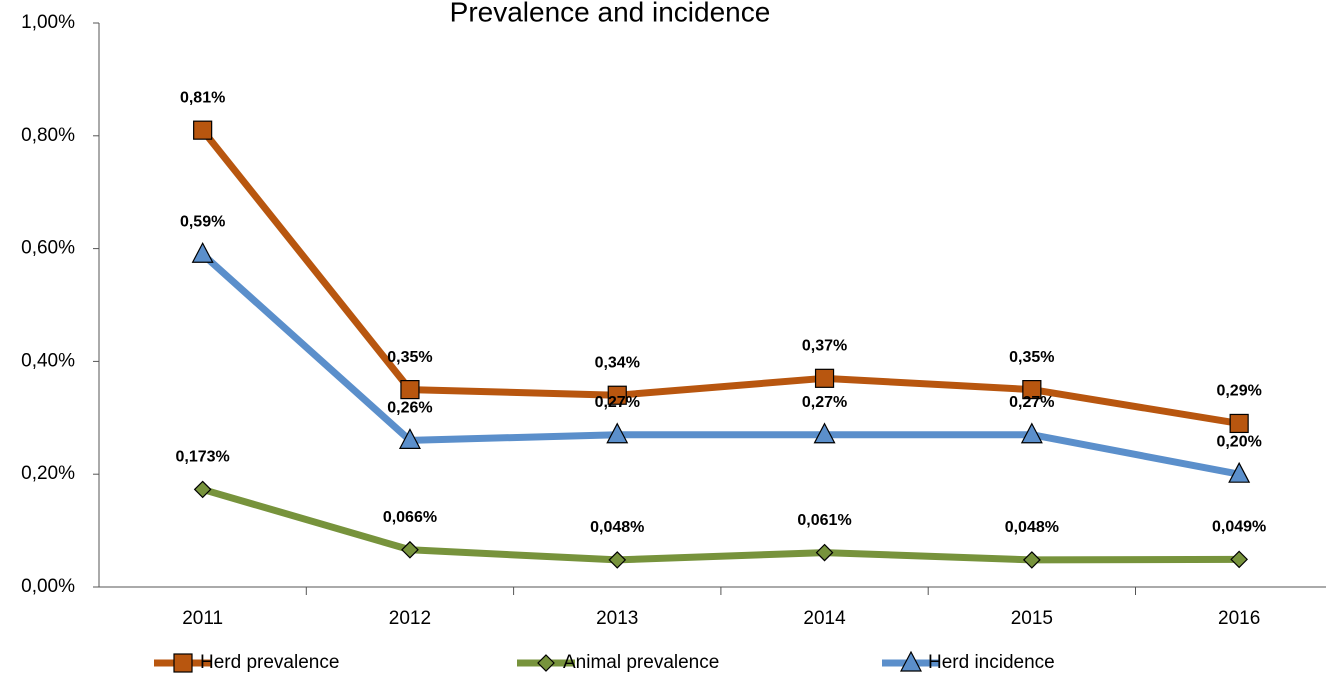 The height and width of the screenshot is (678, 1328). I want to click on x-tick-label: 2015, so click(1032, 618).